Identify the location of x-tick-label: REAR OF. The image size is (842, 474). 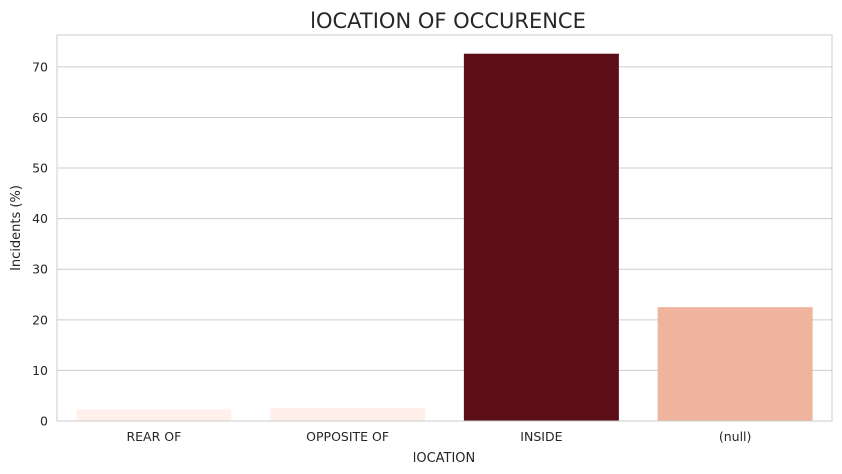
(153, 436).